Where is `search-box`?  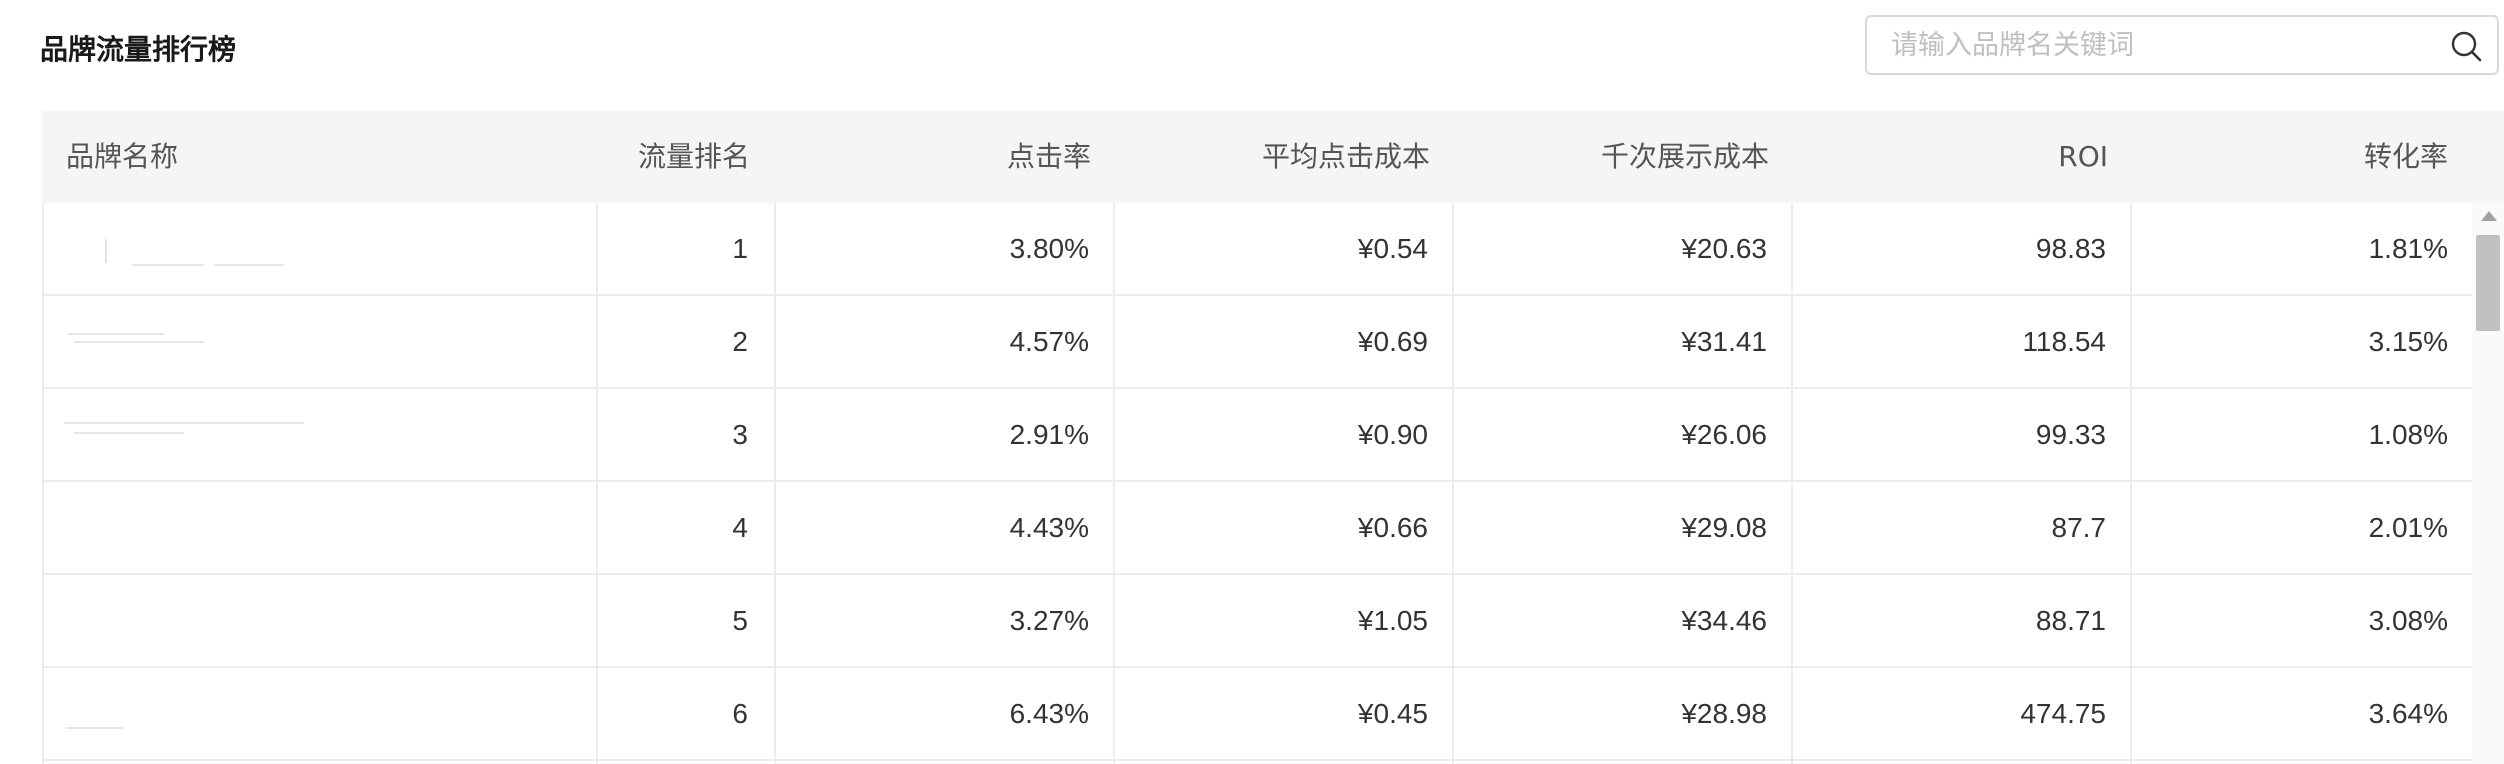
search-box is located at coordinates (2182, 45).